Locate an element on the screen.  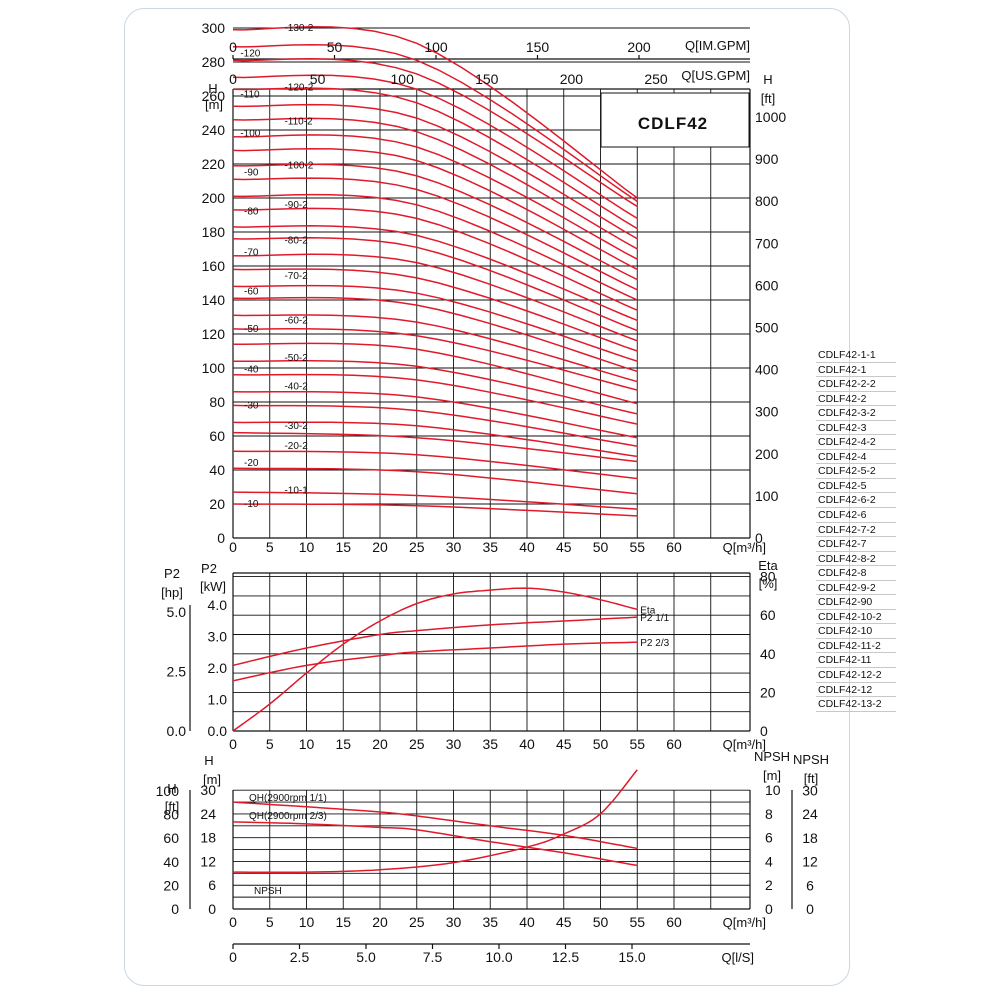
legend-item: CDLF42-5-2 is located at coordinates (856, 471).